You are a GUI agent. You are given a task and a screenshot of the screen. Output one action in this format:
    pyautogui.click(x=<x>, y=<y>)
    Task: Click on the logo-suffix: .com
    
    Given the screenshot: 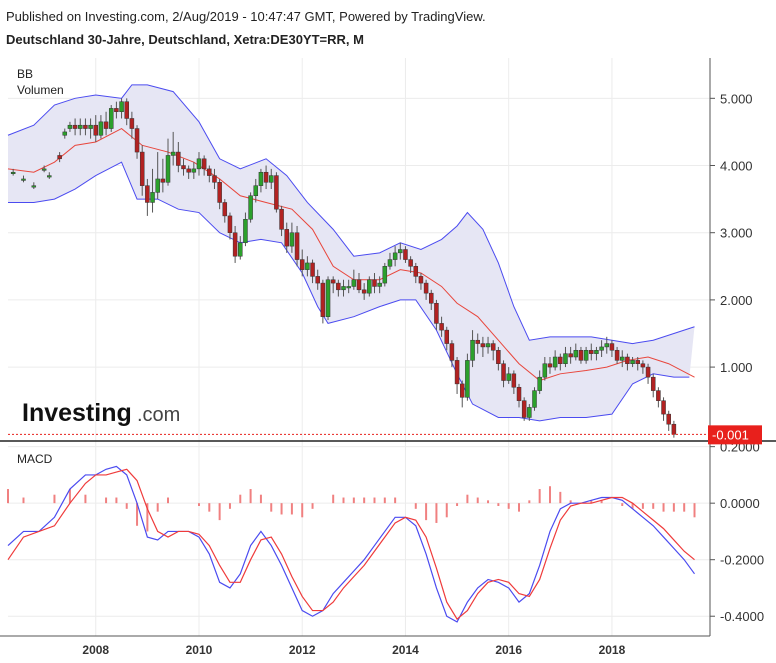 What is the action you would take?
    pyautogui.click(x=158, y=415)
    